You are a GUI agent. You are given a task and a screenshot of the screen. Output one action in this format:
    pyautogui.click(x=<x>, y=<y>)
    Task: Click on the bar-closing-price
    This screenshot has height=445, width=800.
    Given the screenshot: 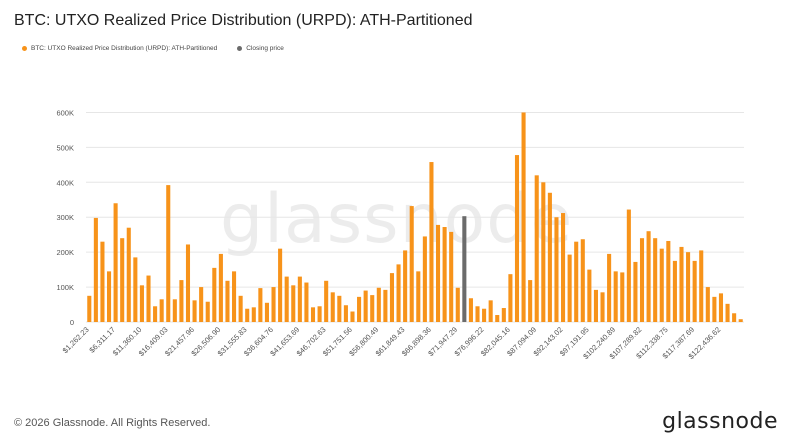 What is the action you would take?
    pyautogui.click(x=464, y=269)
    